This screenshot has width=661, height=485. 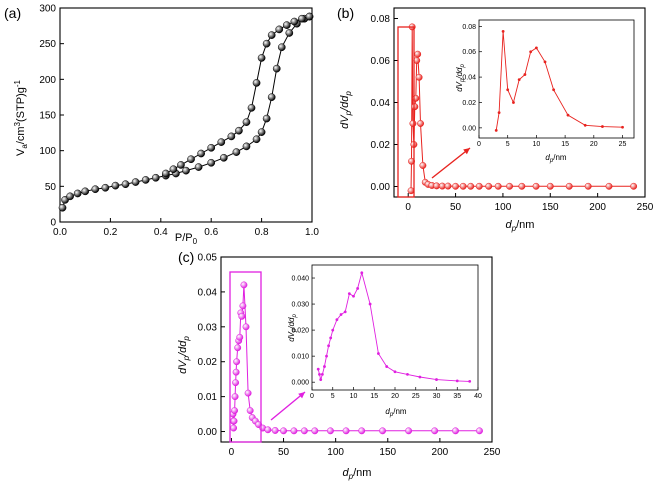 What do you see at coordinates (288, 406) in the screenshot?
I see `panel-c-zoom-arrow-shaft` at bounding box center [288, 406].